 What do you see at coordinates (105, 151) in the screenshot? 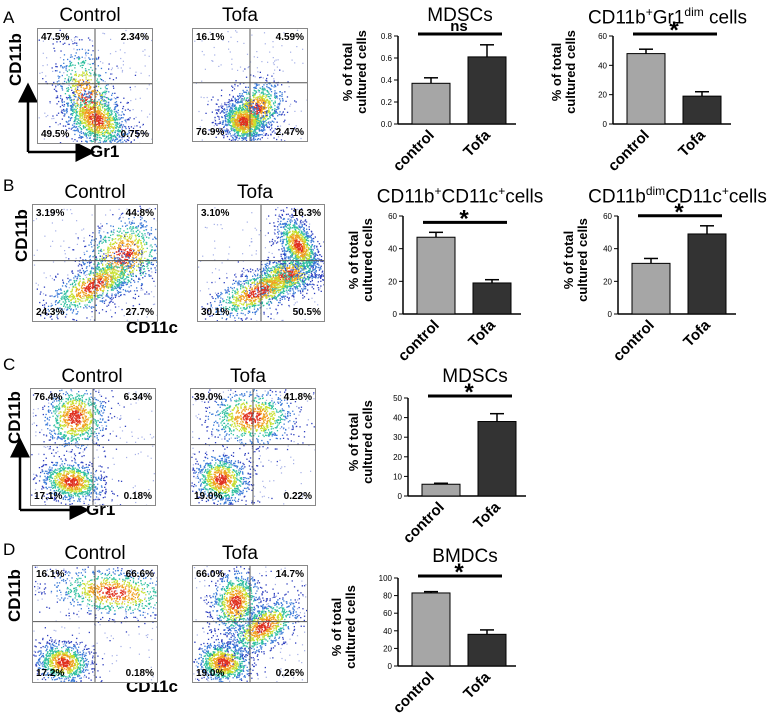
I see `x-axis-label-a: Gr1` at bounding box center [105, 151].